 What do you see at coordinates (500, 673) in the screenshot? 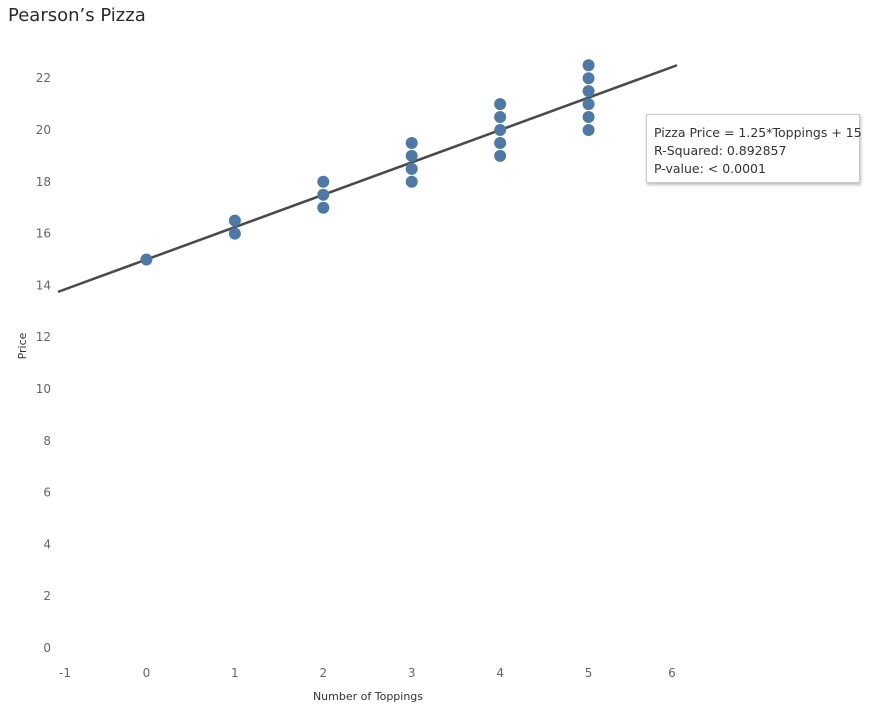
I see `x-tick-label: 4` at bounding box center [500, 673].